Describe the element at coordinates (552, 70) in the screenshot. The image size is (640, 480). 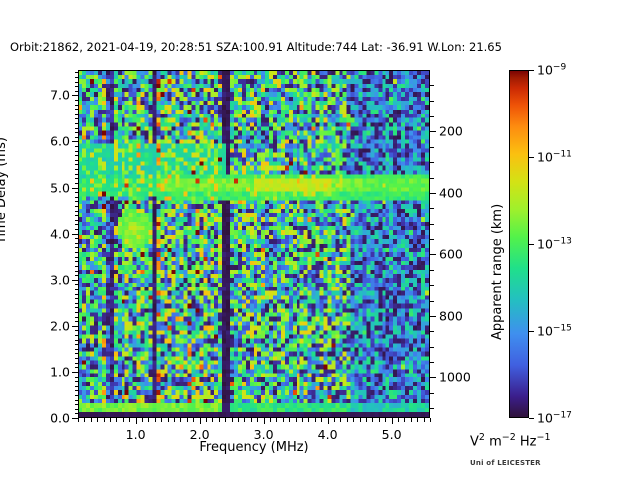
I see `colorbar-tick-label: 10−9` at that location.